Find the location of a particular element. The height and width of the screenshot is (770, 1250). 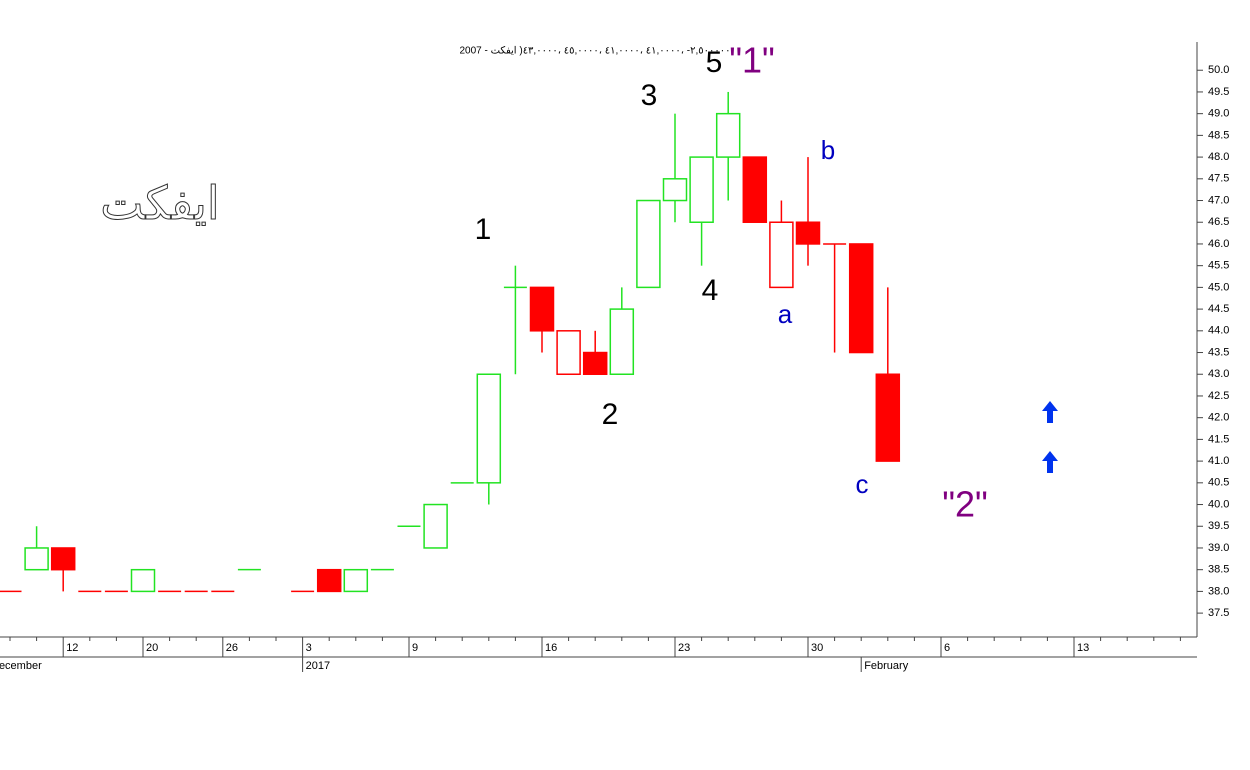

wave-label: 4 is located at coordinates (710, 290).